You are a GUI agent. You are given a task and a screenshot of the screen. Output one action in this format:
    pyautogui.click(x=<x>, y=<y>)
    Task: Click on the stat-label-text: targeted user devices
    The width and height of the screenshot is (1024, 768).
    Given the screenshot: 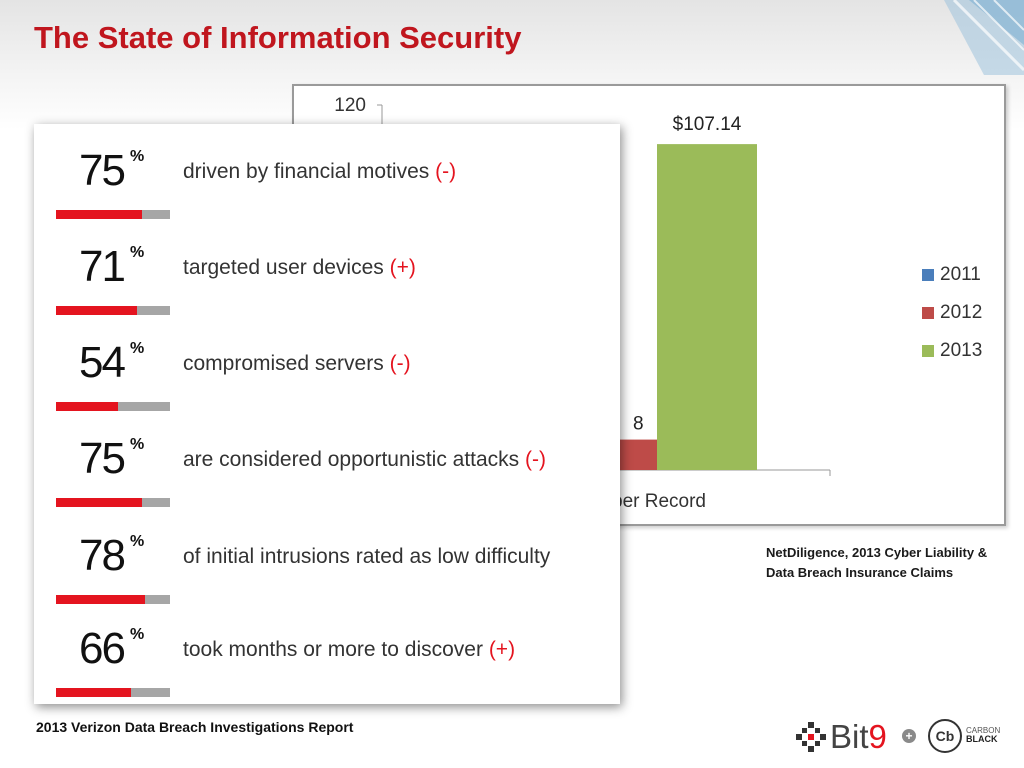 What is the action you would take?
    pyautogui.click(x=283, y=267)
    